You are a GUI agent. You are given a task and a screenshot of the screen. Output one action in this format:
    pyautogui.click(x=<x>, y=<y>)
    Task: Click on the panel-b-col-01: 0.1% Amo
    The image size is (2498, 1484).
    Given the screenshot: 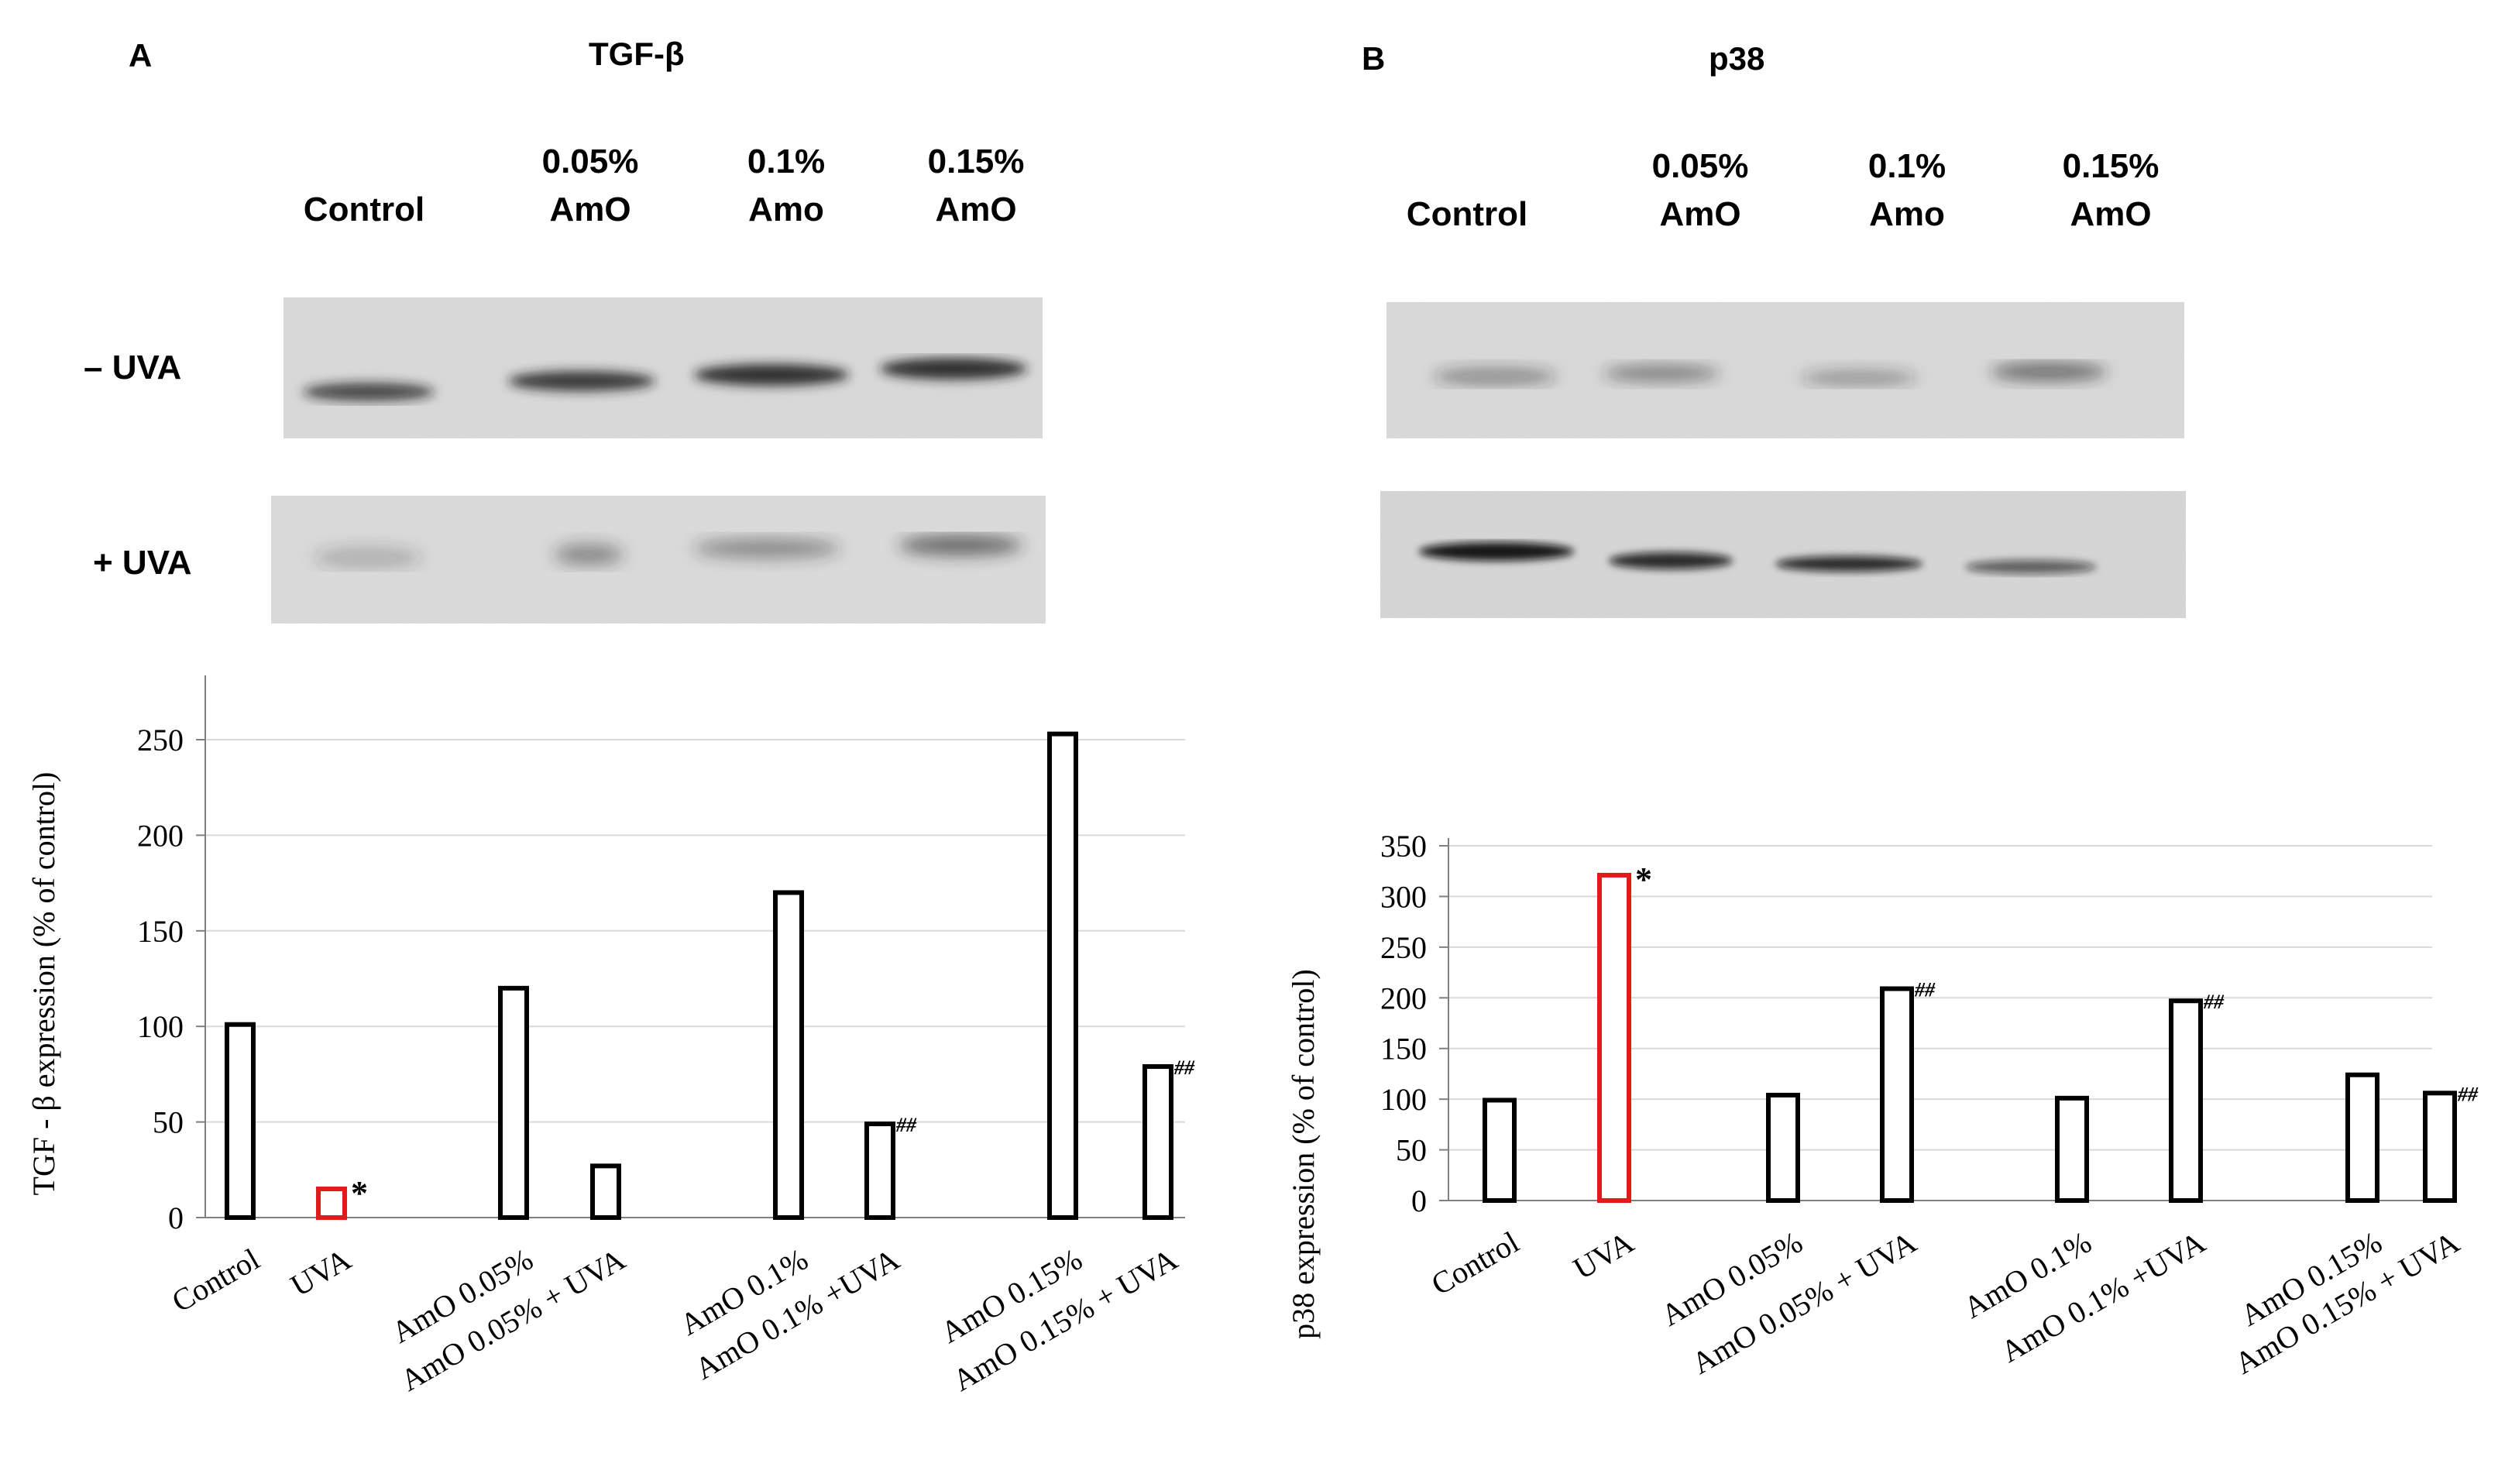 What is the action you would take?
    pyautogui.click(x=1907, y=191)
    